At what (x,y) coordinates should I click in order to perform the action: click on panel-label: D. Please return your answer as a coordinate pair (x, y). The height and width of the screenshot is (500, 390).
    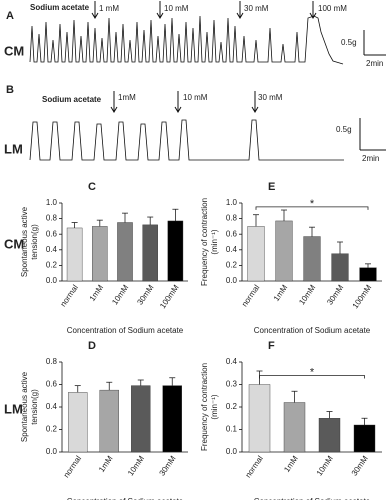
    Looking at the image, I should click on (92, 346).